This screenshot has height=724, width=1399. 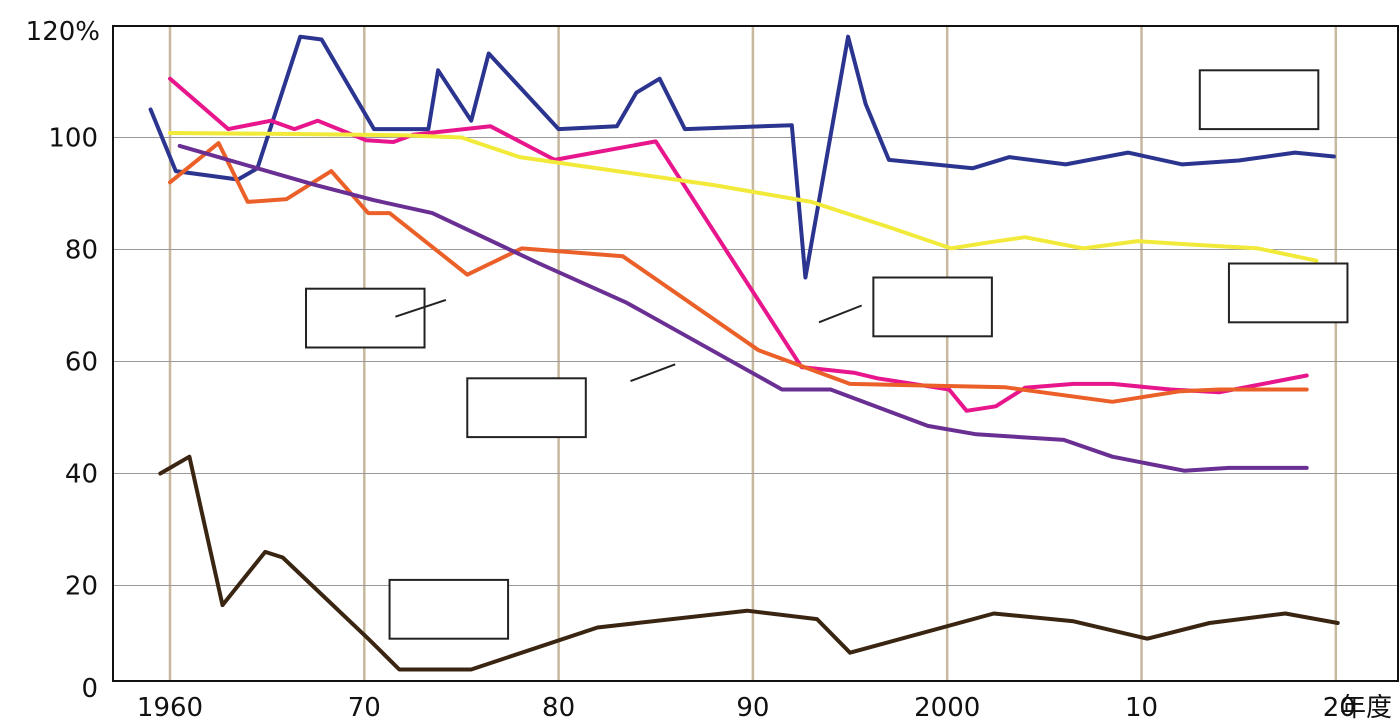 What do you see at coordinates (629, 340) in the screenshot?
I see `leader-lines` at bounding box center [629, 340].